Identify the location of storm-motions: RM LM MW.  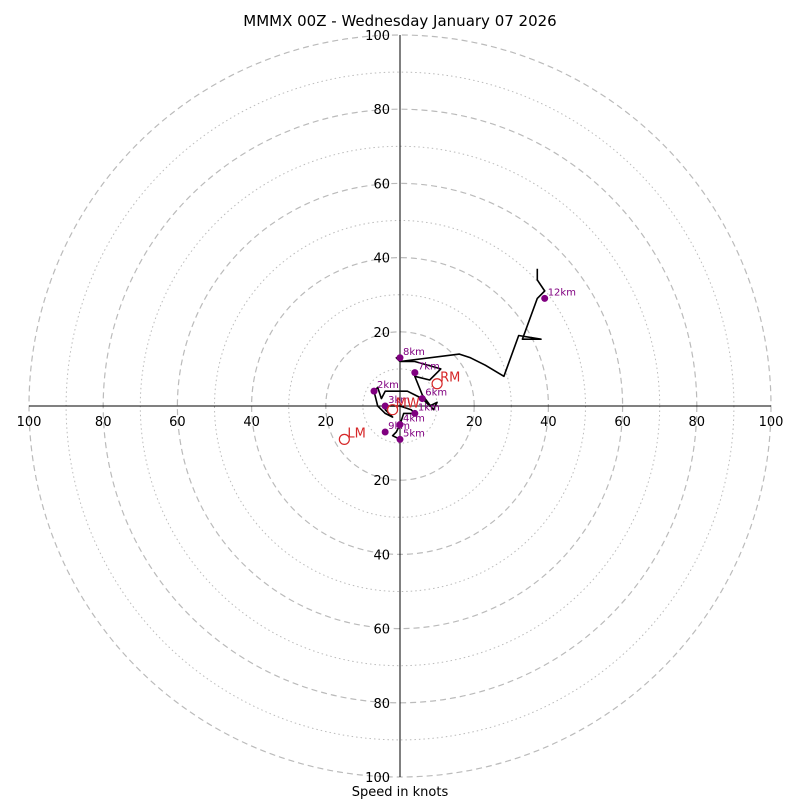
(399, 408).